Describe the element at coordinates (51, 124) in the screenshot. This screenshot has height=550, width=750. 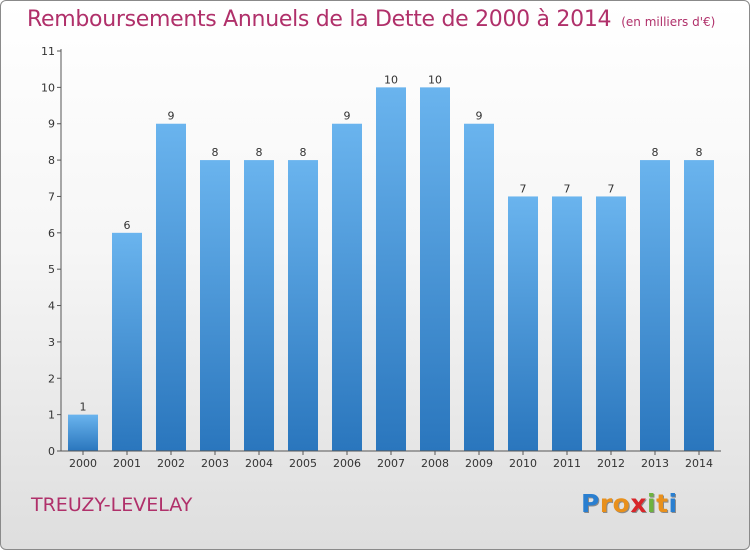
I see `y-tick-label: 9` at that location.